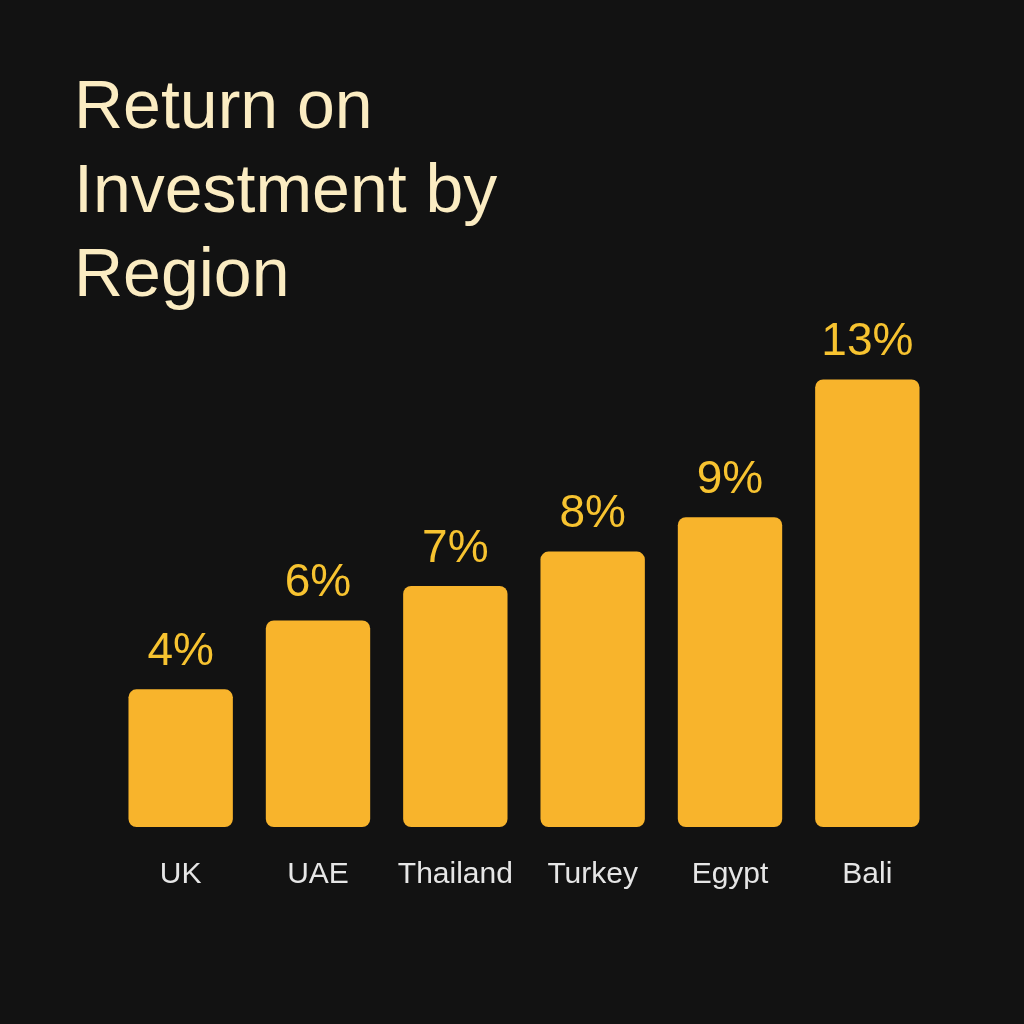  I want to click on x-tick-label: Bali, so click(867, 873).